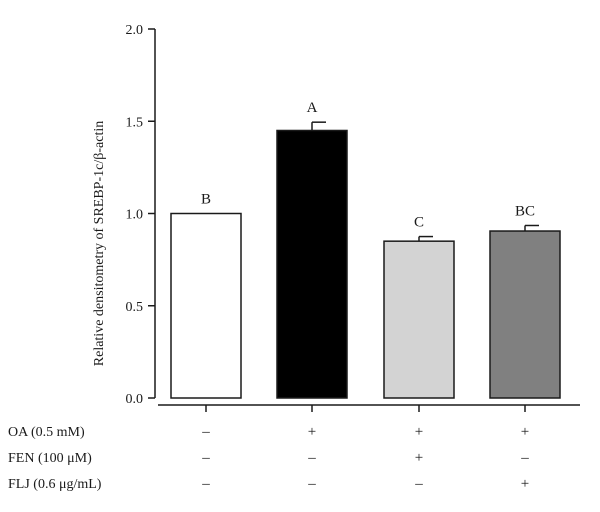  What do you see at coordinates (50, 458) in the screenshot?
I see `condition-label: FEN (100 μM)` at bounding box center [50, 458].